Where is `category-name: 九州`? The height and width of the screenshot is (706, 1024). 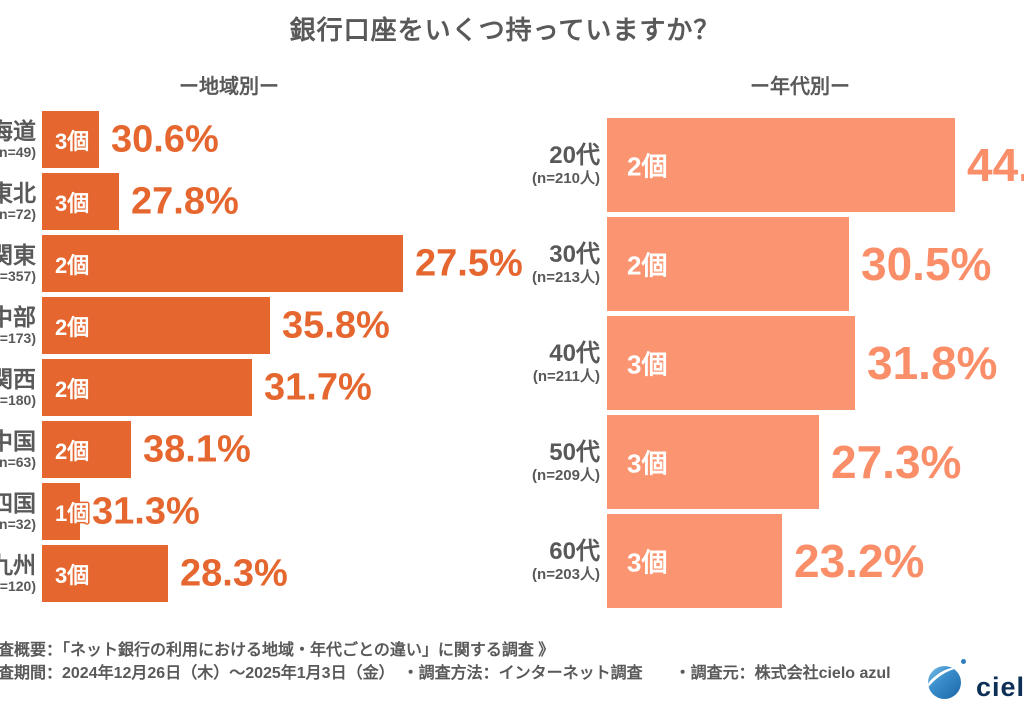
category-name: 九州 is located at coordinates (18, 564).